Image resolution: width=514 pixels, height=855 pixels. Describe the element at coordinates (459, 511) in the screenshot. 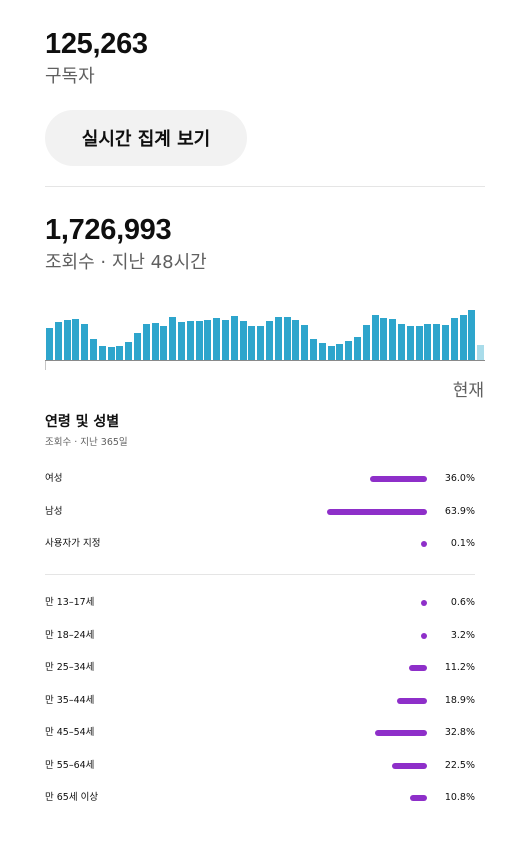

I see `gender-percent: 63.9%` at that location.